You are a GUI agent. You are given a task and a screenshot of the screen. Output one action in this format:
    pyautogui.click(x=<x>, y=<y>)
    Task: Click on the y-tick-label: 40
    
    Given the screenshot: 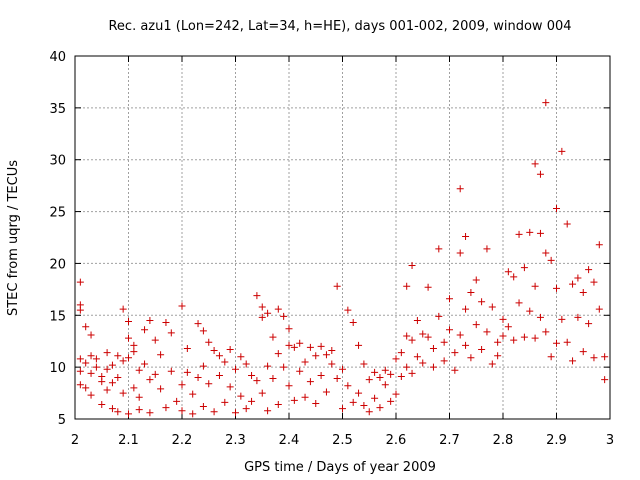 What is the action you would take?
    pyautogui.click(x=57, y=57)
    